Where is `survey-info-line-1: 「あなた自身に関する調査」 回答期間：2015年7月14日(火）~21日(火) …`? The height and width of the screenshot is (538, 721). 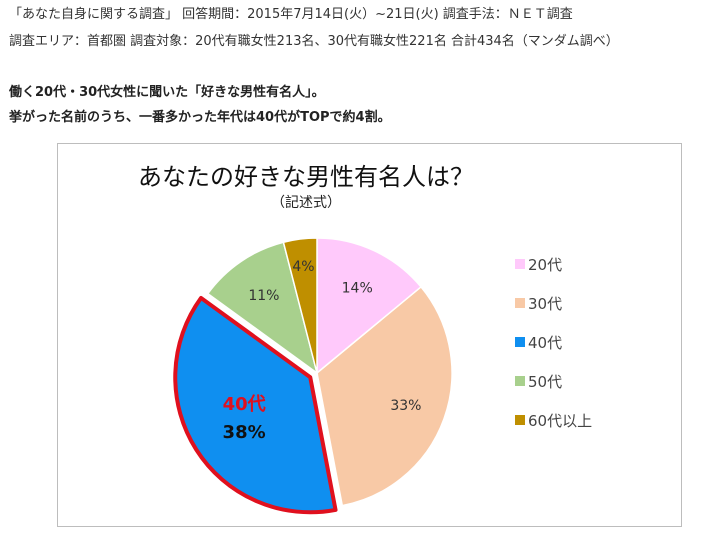 survey-info-line-1: 「あなた自身に関する調査」 回答期間：2015年7月14日(火）~21日(火) … is located at coordinates (291, 14).